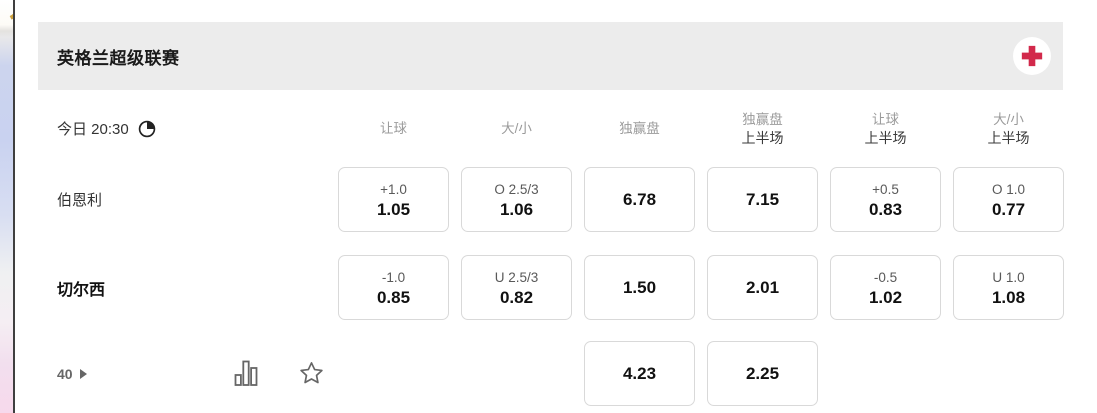 This screenshot has height=413, width=1097. I want to click on more-markets-button: 40, so click(72, 374).